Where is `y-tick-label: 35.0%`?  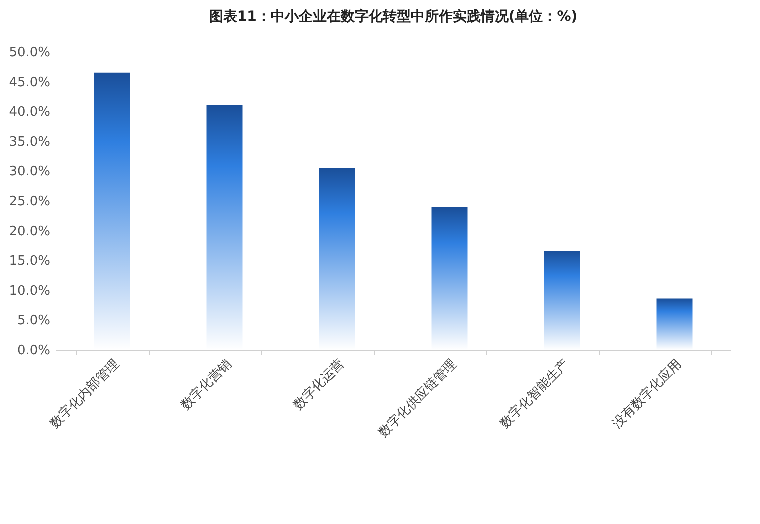 y-tick-label: 35.0% is located at coordinates (29, 142).